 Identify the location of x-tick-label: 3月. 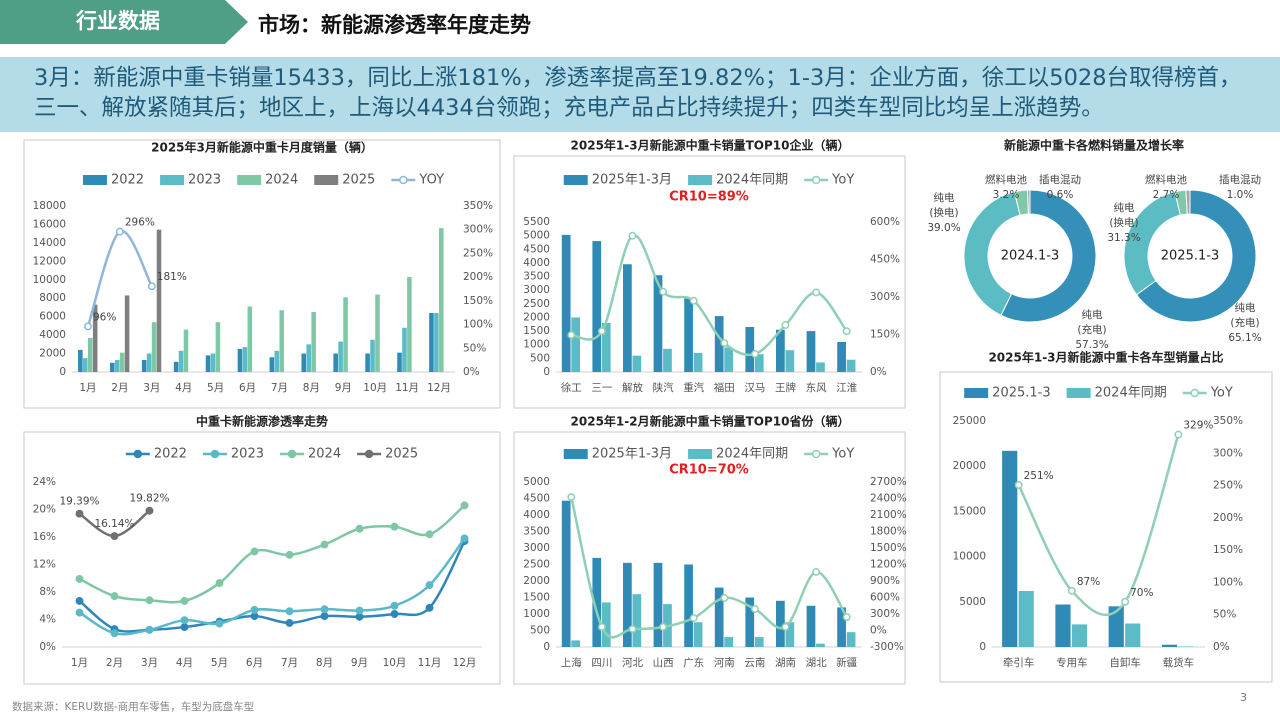
(151, 388).